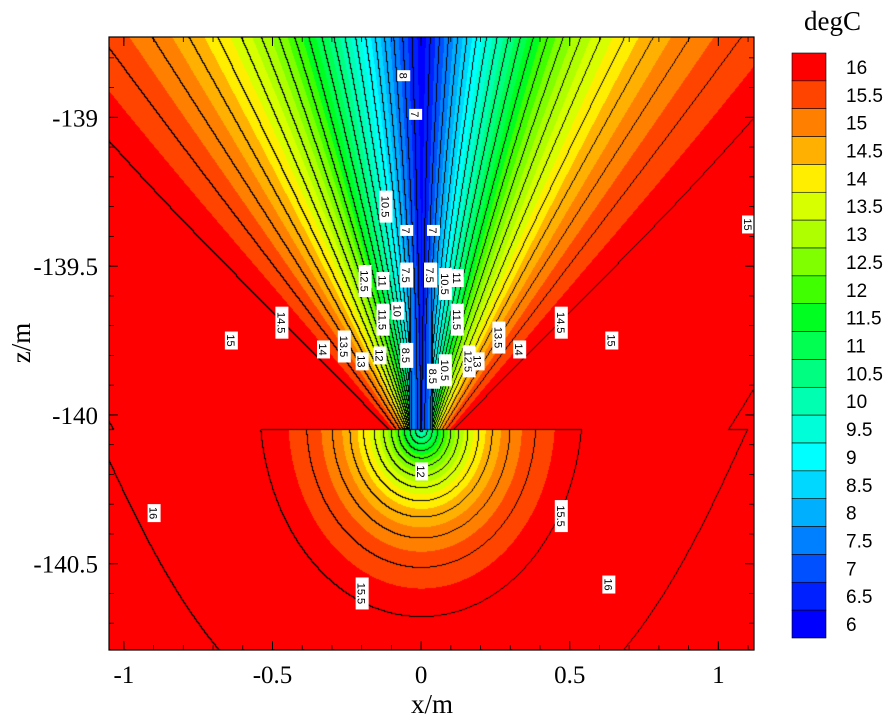  What do you see at coordinates (273, 675) in the screenshot?
I see `x-tick-label: -0.5` at bounding box center [273, 675].